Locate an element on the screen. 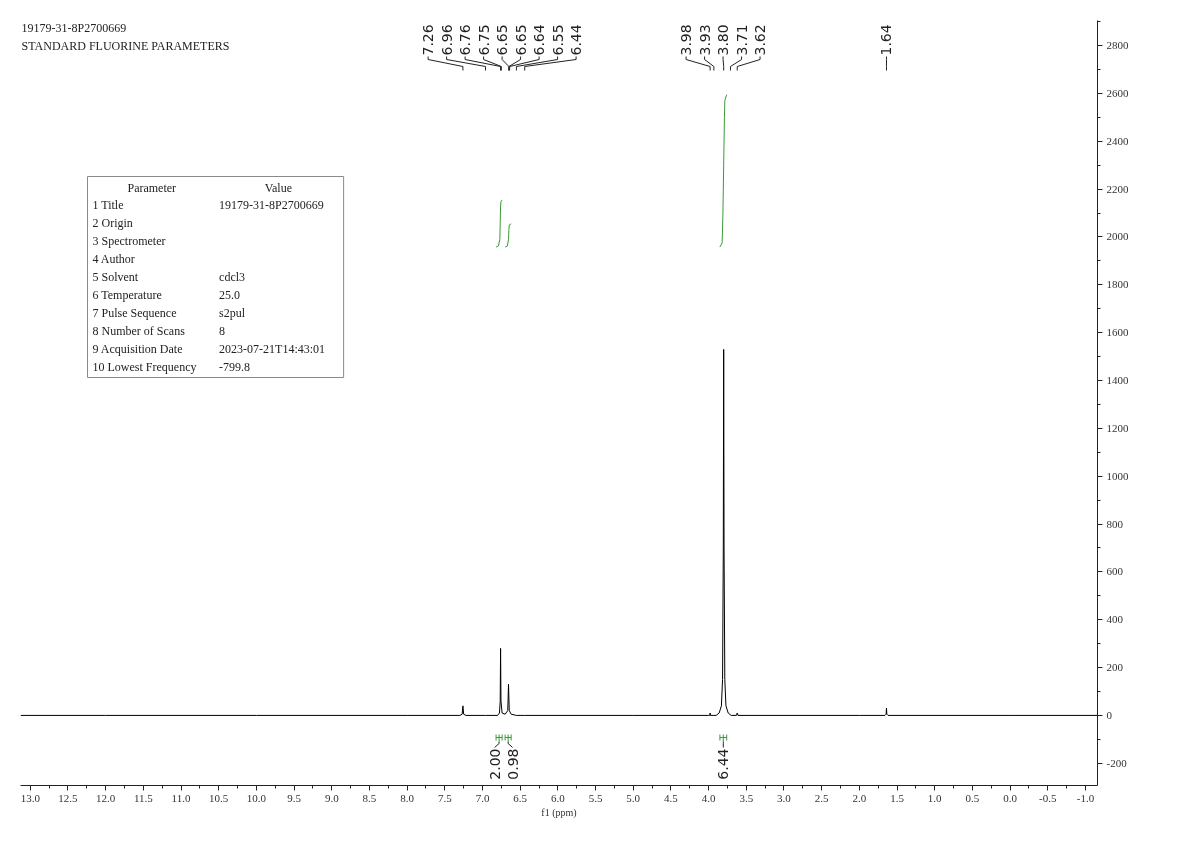 This screenshot has height=841, width=1190. annotation: 3 Spectrometer is located at coordinates (129, 241).